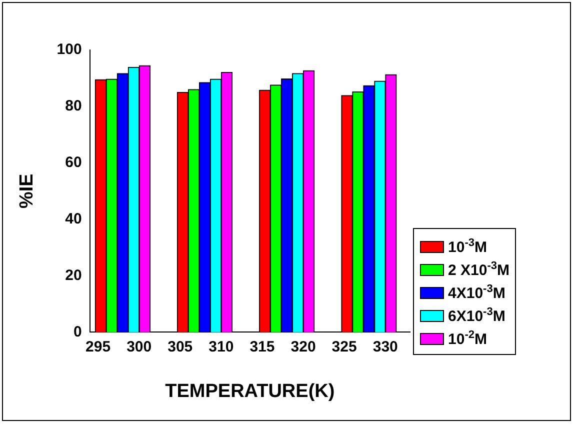 The image size is (575, 425). What do you see at coordinates (27, 191) in the screenshot?
I see `y-axis-title: %IE` at bounding box center [27, 191].